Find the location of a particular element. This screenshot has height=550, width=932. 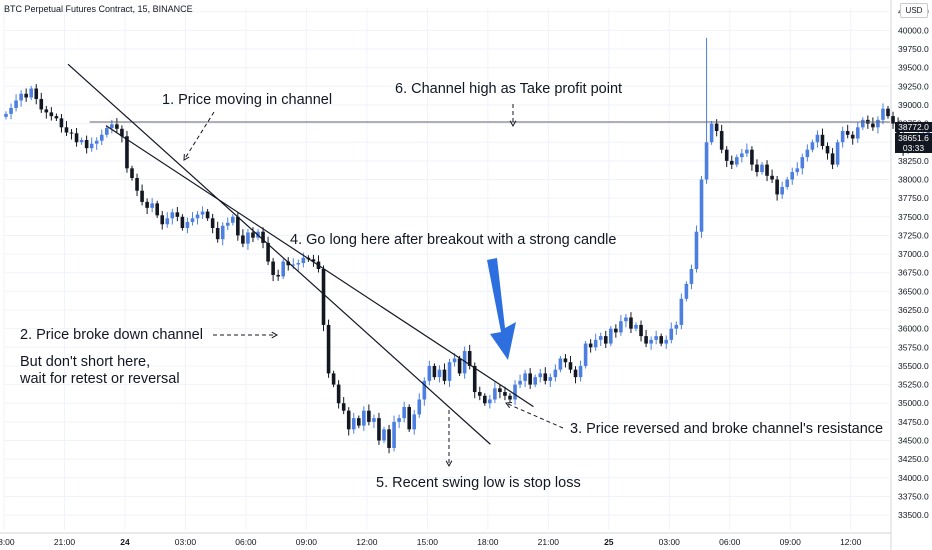

y-tick-label: 39500.0 is located at coordinates (913, 68).